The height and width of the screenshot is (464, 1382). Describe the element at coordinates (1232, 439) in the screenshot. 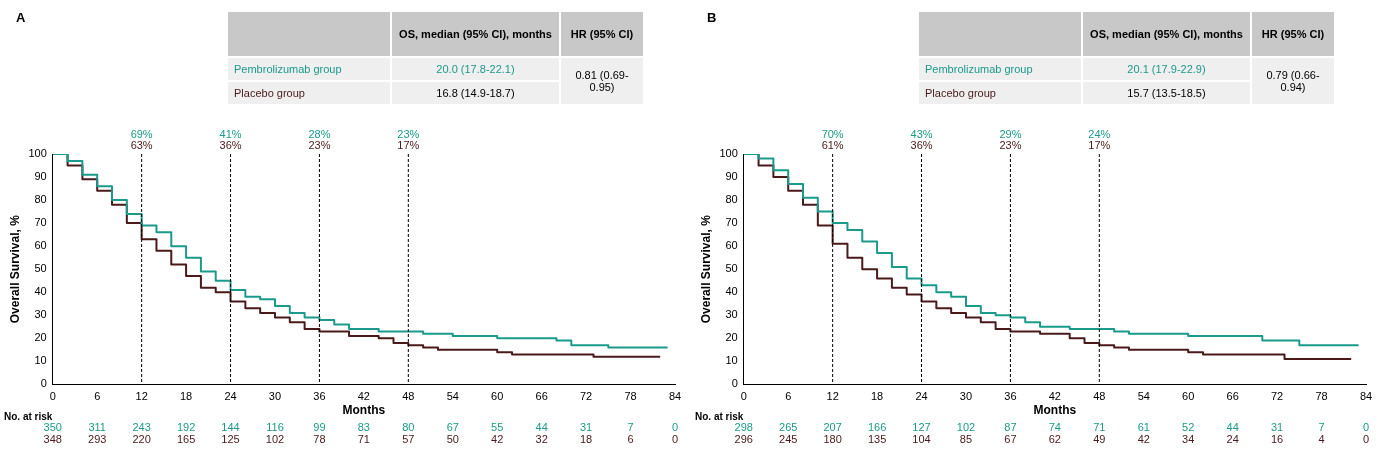

I see `text: 24` at that location.